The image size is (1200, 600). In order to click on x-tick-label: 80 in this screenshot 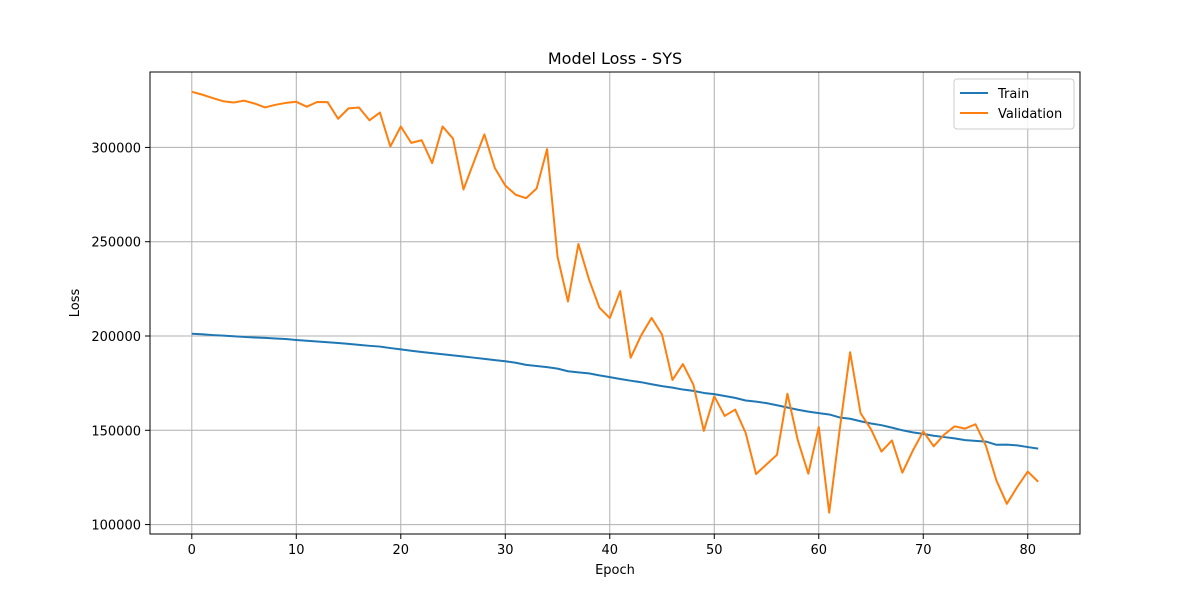, I will do `click(1027, 550)`.